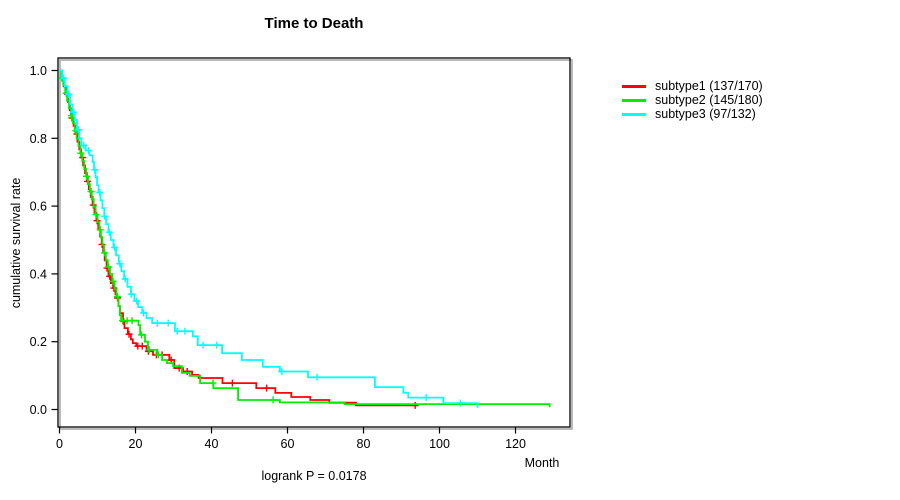  I want to click on x-tick-label: 80, so click(364, 444).